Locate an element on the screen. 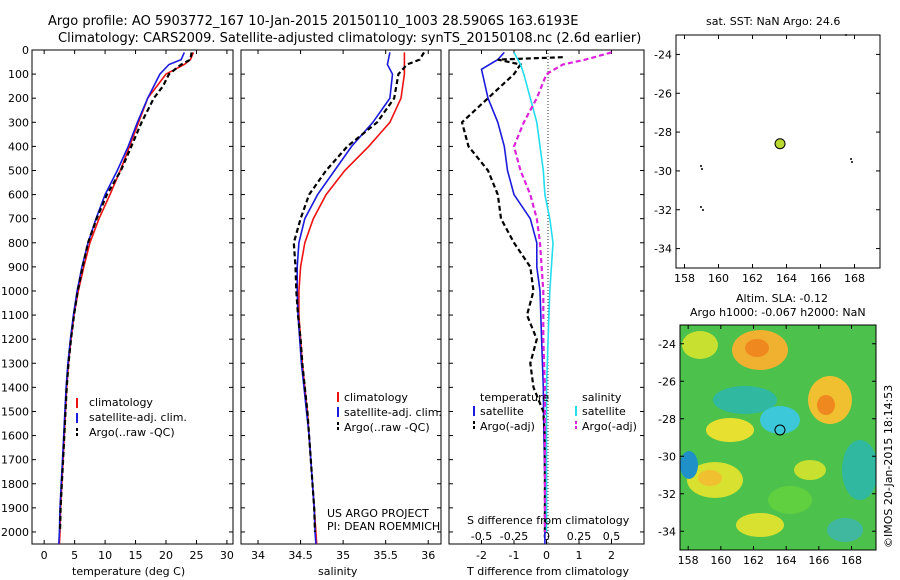  sla-heatmap is located at coordinates (778, 437).